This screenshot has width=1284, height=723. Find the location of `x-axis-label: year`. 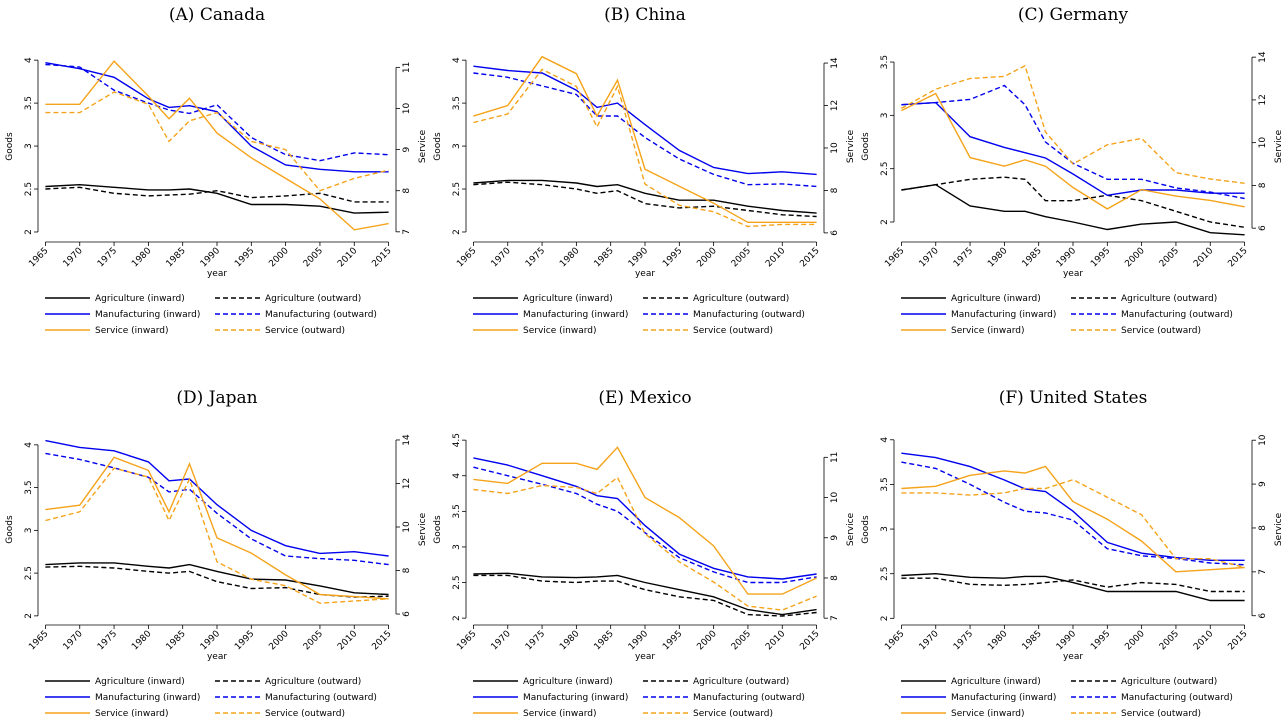

x-axis-label: year is located at coordinates (1073, 274).